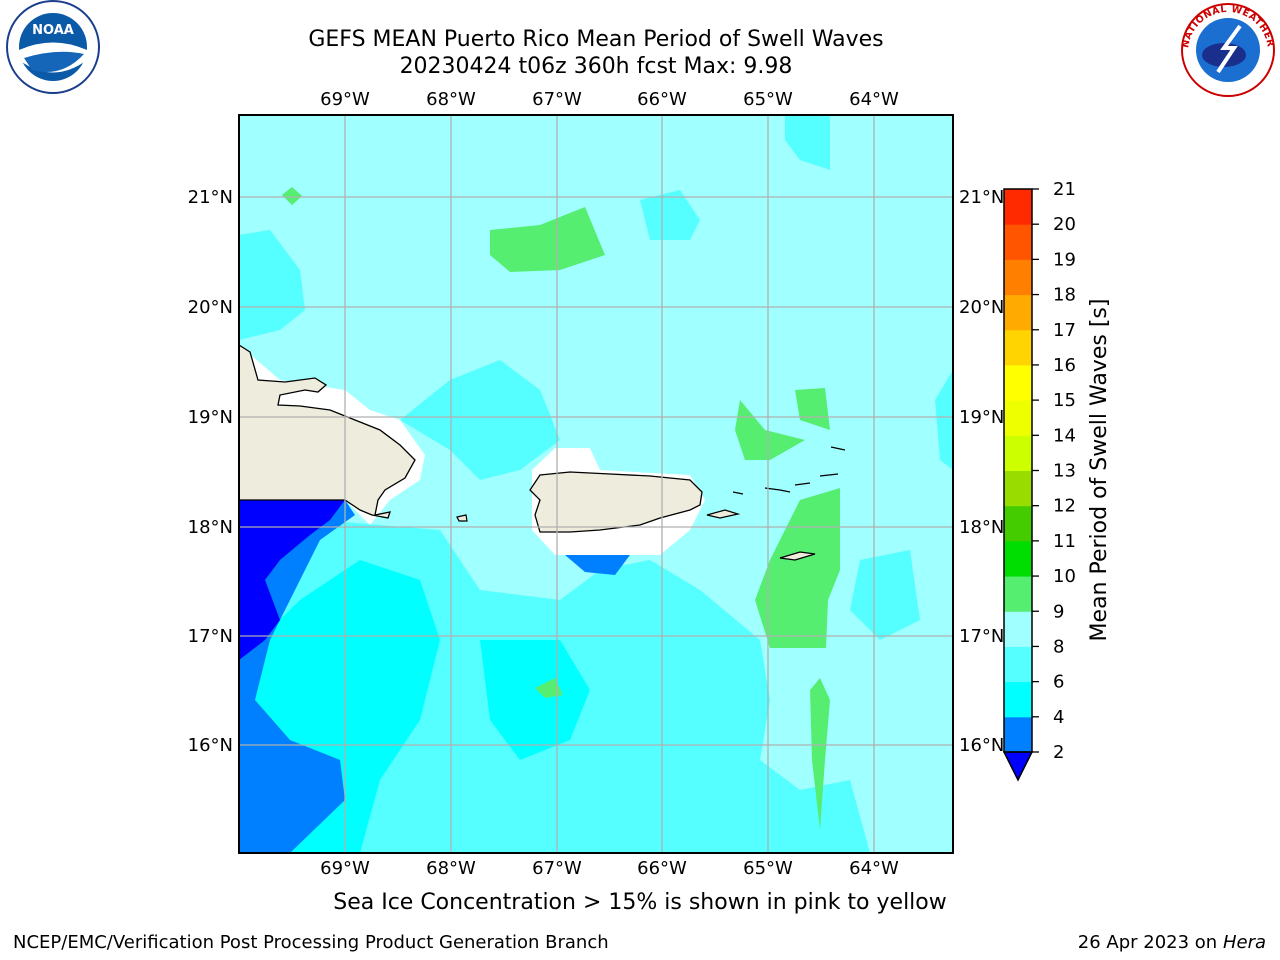 The image size is (1280, 960). Describe the element at coordinates (1064, 330) in the screenshot. I see `colorbar-tick-label: 17` at that location.